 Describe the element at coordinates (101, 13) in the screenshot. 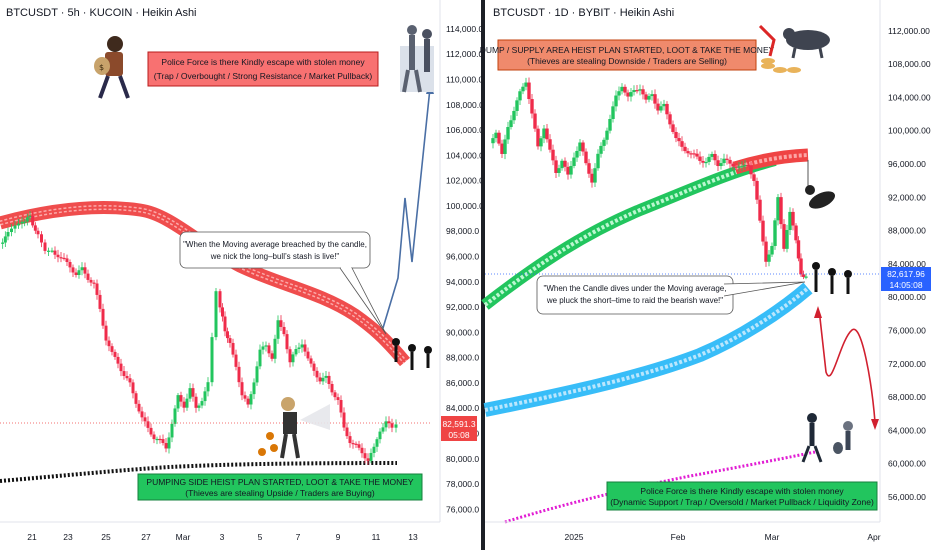

I see `left-chart-title: BTCUSDT · 5h · KUCOIN · Heikin Ashi` at that location.